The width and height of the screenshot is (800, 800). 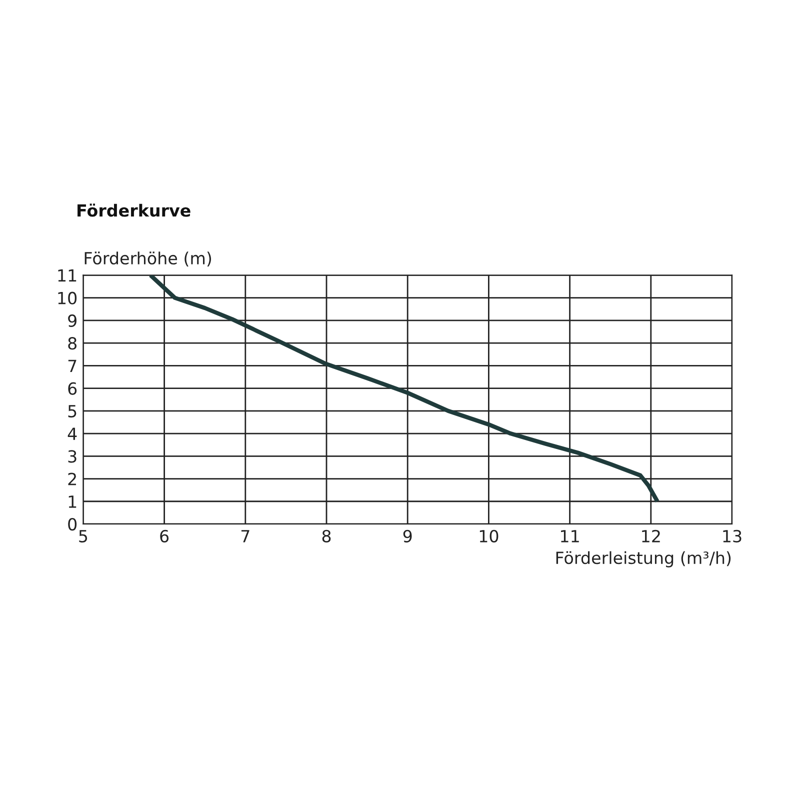 What do you see at coordinates (72, 456) in the screenshot?
I see `y-tick-label: 3` at bounding box center [72, 456].